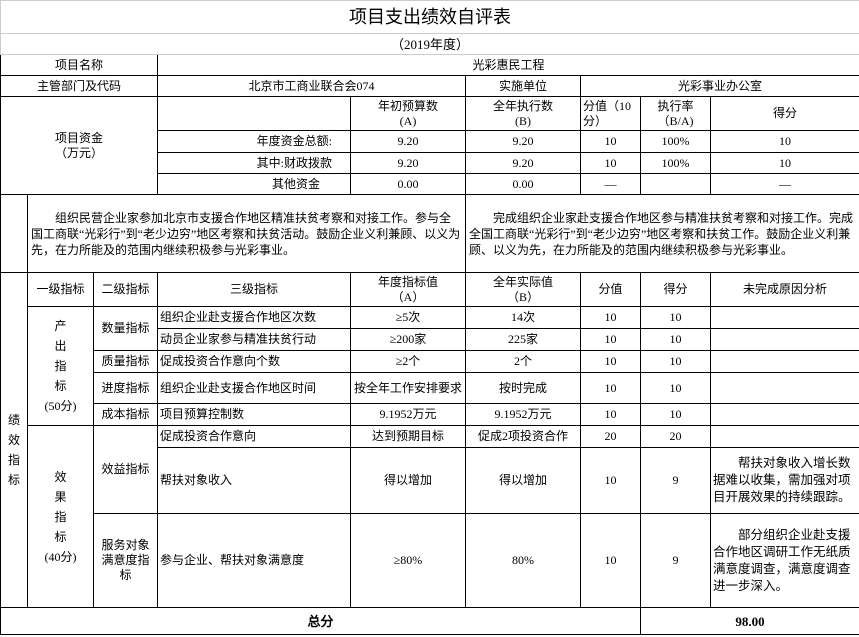  What do you see at coordinates (311, 86) in the screenshot?
I see `dept-value: 北京市工商业联合会074` at bounding box center [311, 86].